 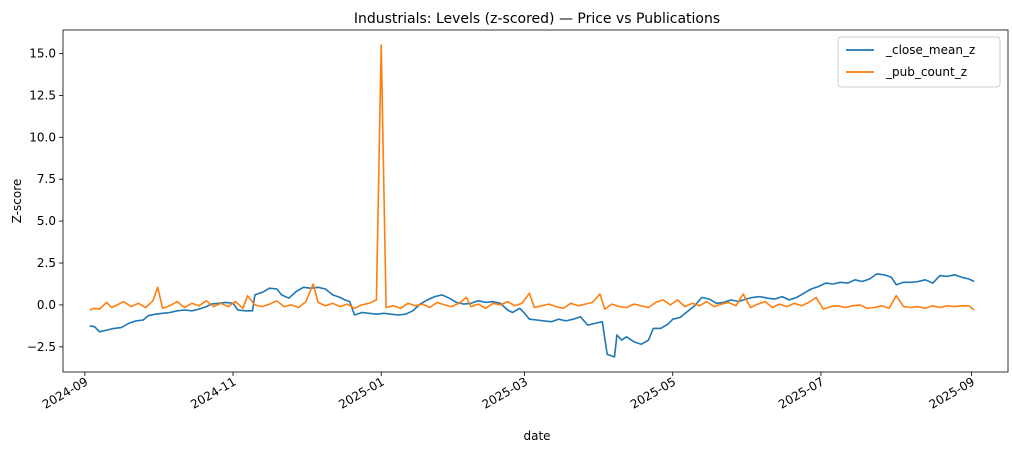 What do you see at coordinates (926, 72) in the screenshot?
I see `legend-label-pub-count-z: _pub_count_z` at bounding box center [926, 72].